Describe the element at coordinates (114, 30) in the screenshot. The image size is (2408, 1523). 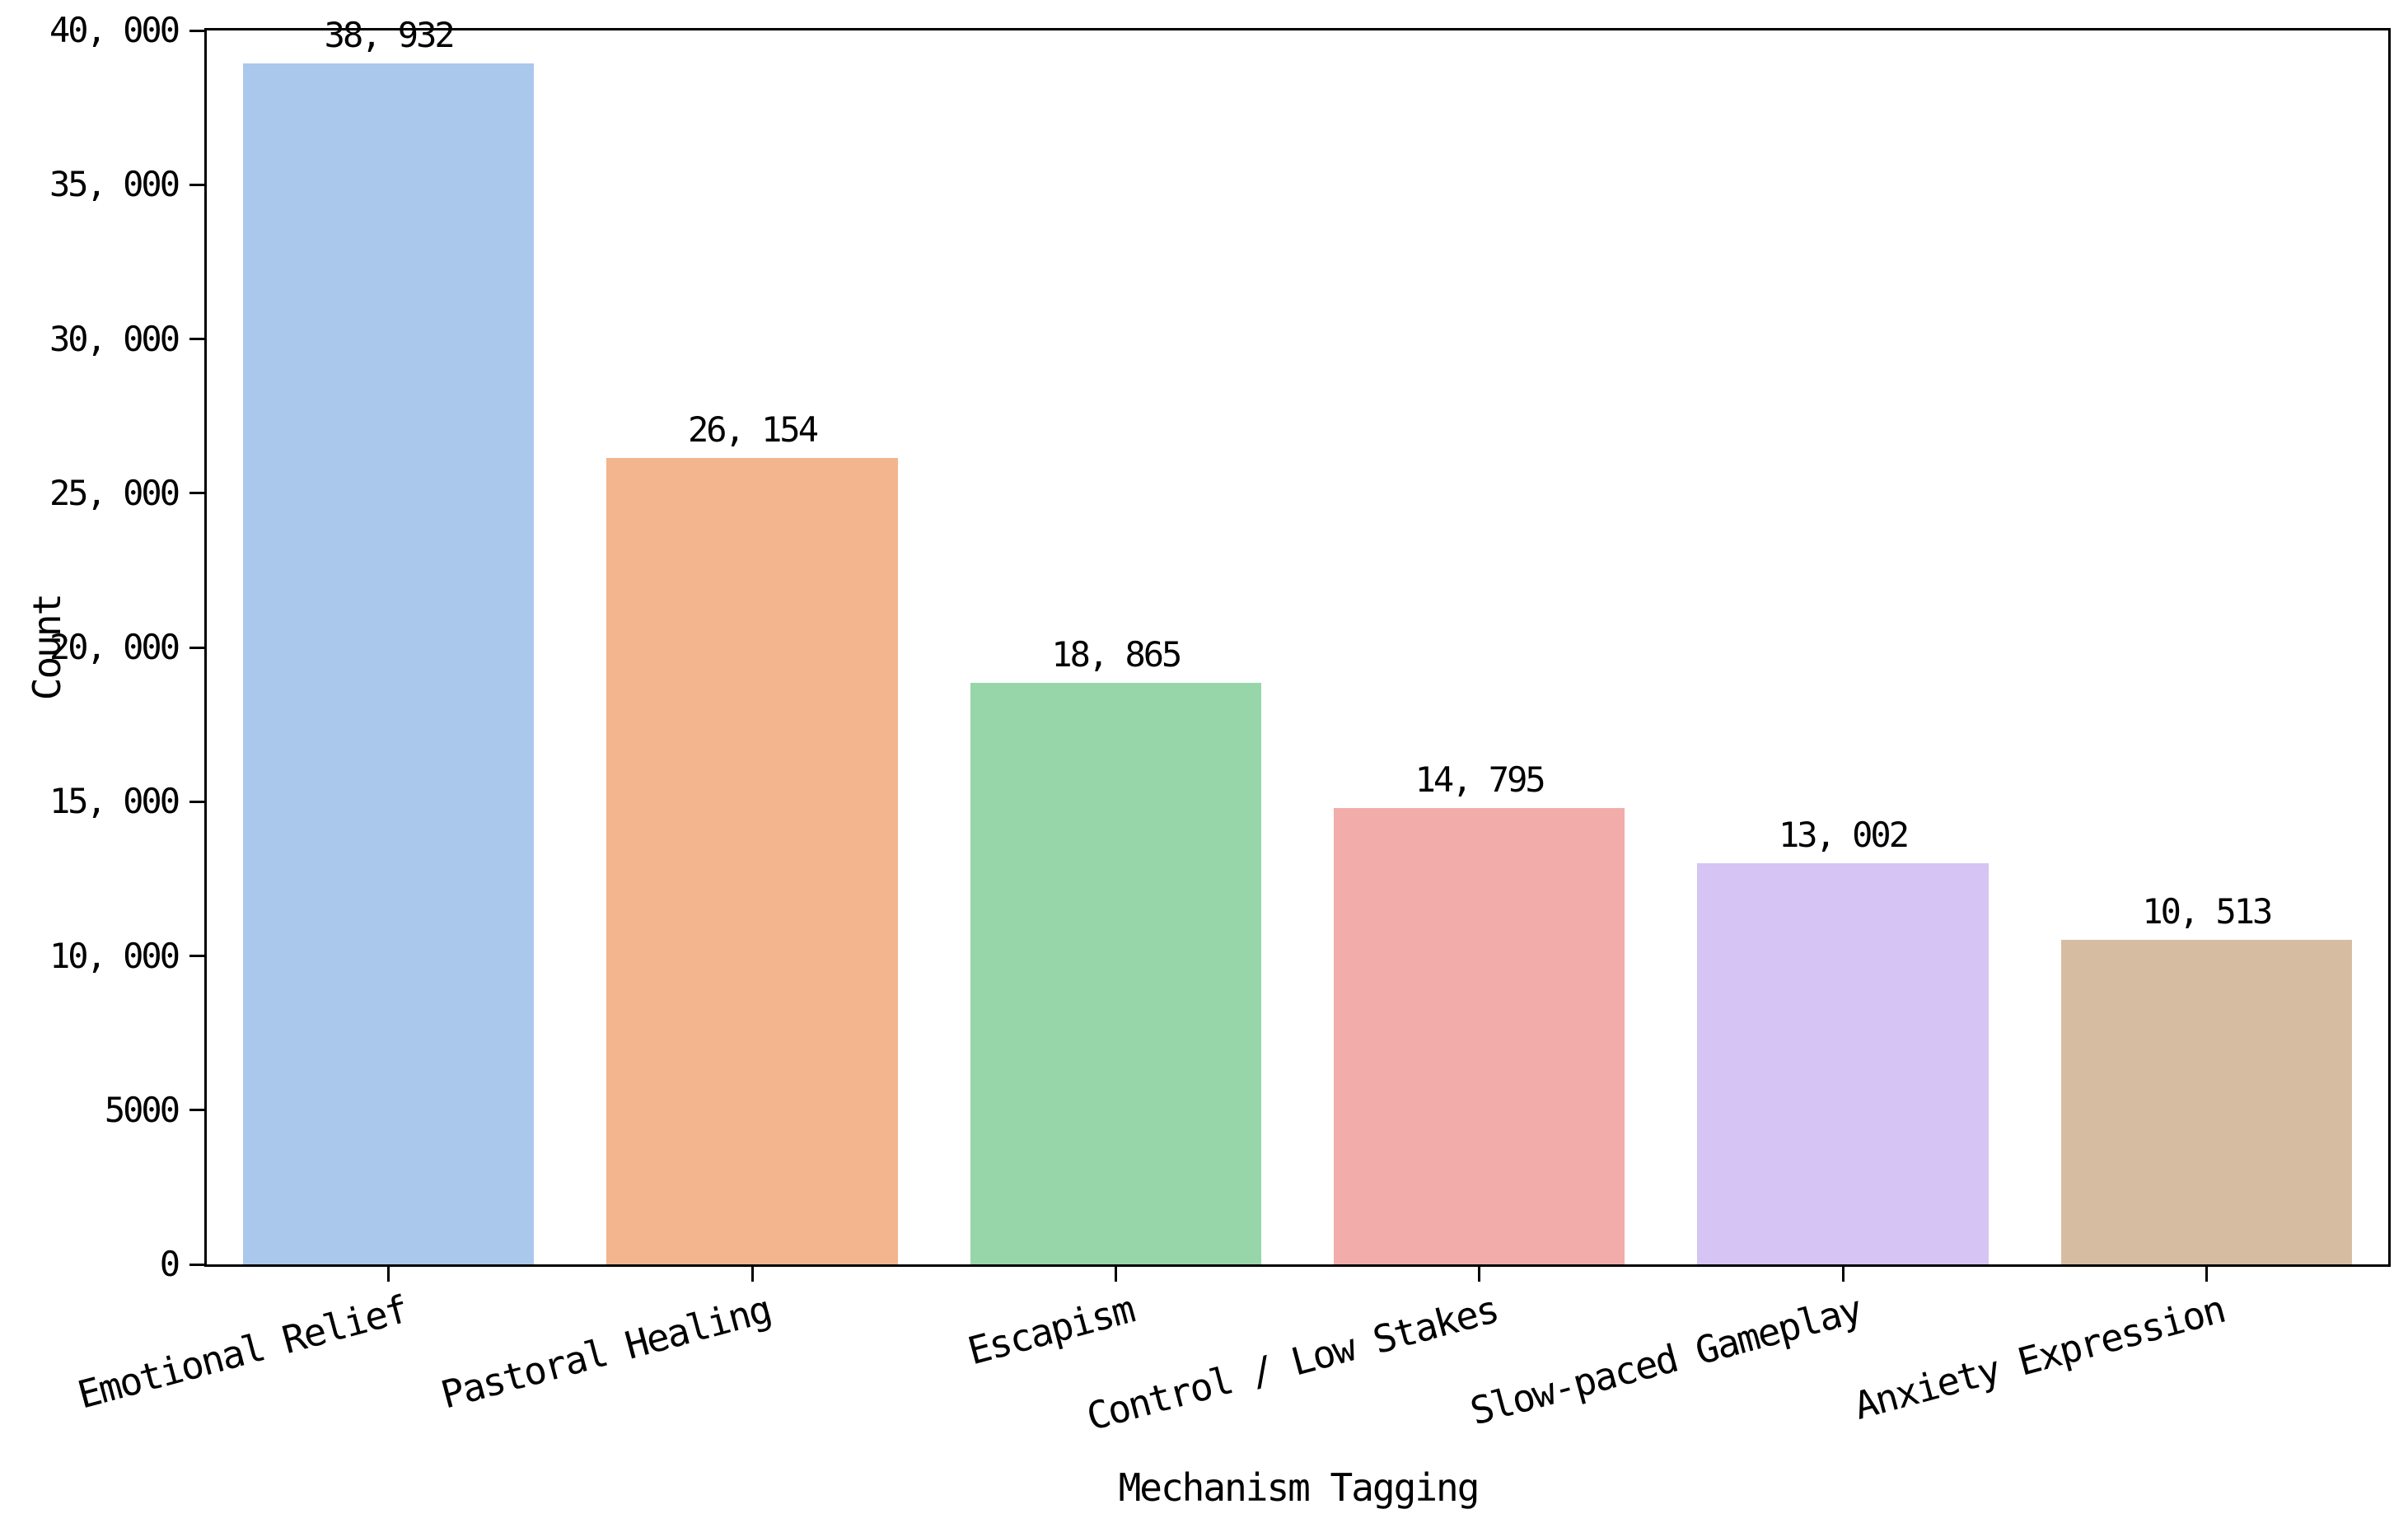
I see `y-tick-label: 40, 000` at that location.